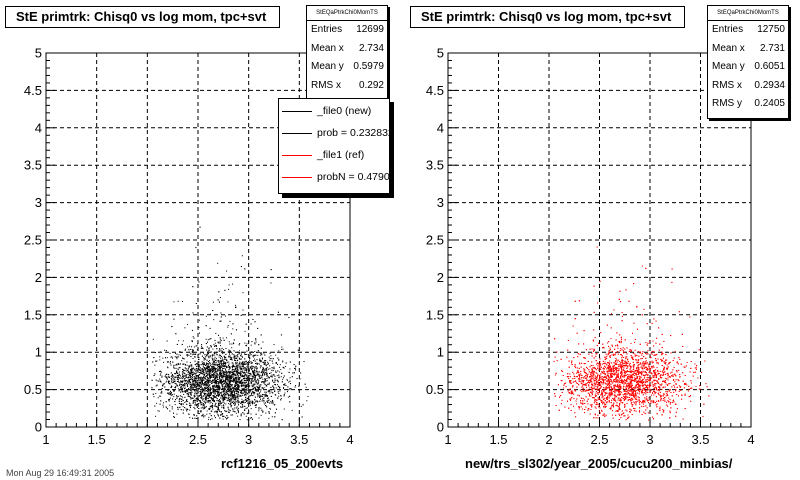 This screenshot has height=480, width=800. I want to click on x-tick-label: 1, so click(45, 439).